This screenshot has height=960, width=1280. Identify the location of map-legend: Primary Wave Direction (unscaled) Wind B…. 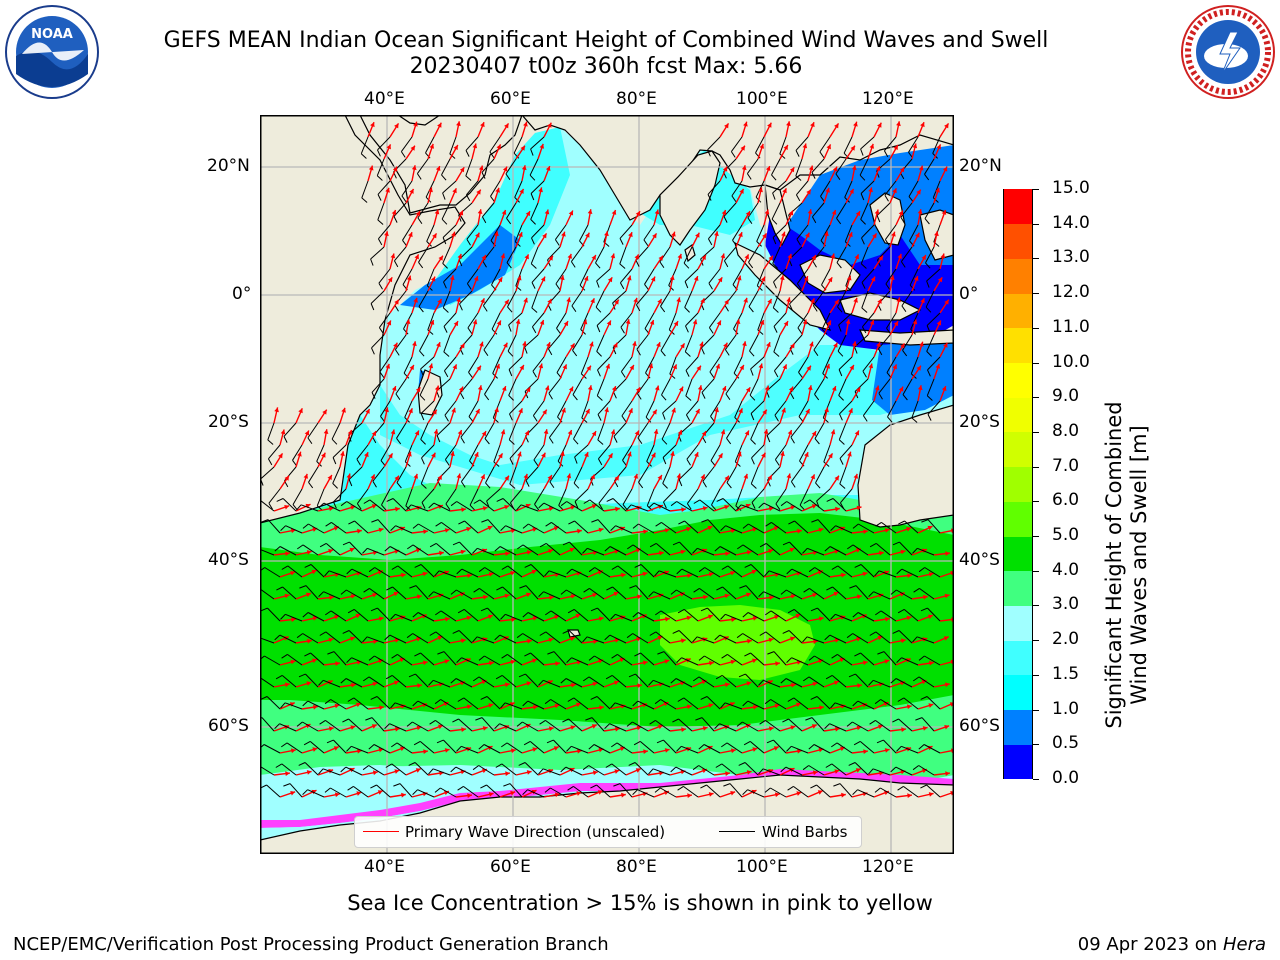
(608, 832).